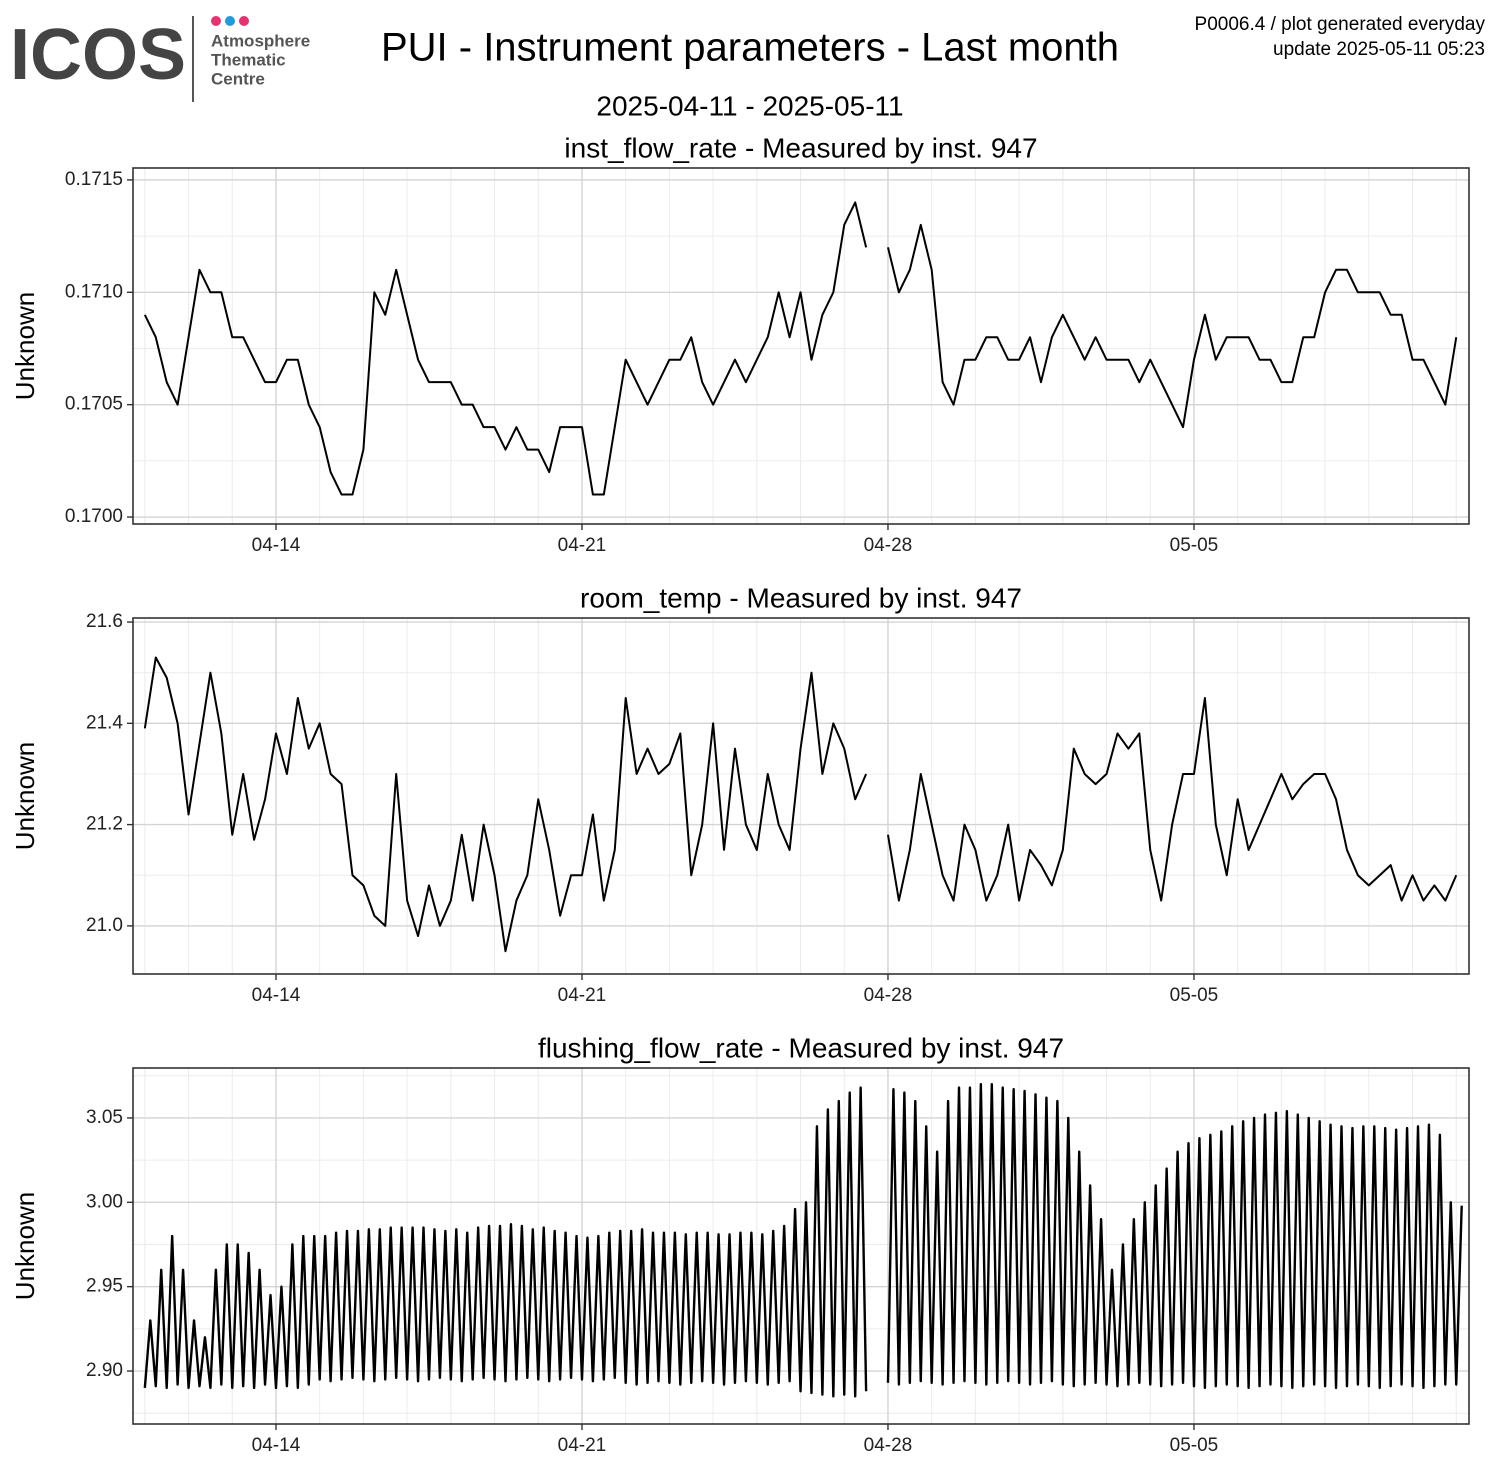 This screenshot has height=1470, width=1500. Describe the element at coordinates (104, 1117) in the screenshot. I see `y-tick-label: 3.05` at that location.